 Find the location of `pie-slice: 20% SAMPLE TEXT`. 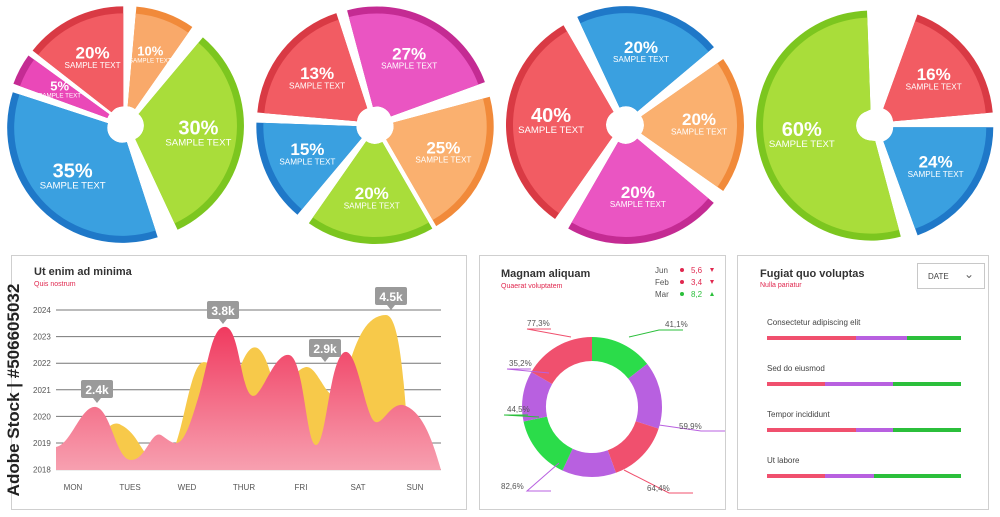

pie-slice: 20% SAMPLE TEXT is located at coordinates (78, 59).